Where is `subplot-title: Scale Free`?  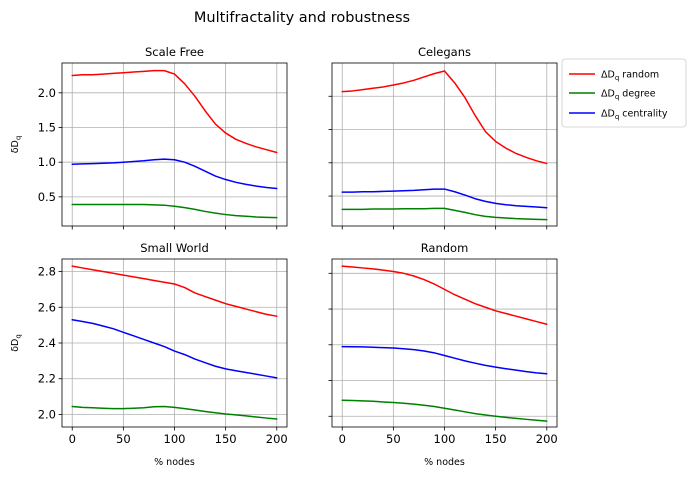
subplot-title: Scale Free is located at coordinates (174, 52).